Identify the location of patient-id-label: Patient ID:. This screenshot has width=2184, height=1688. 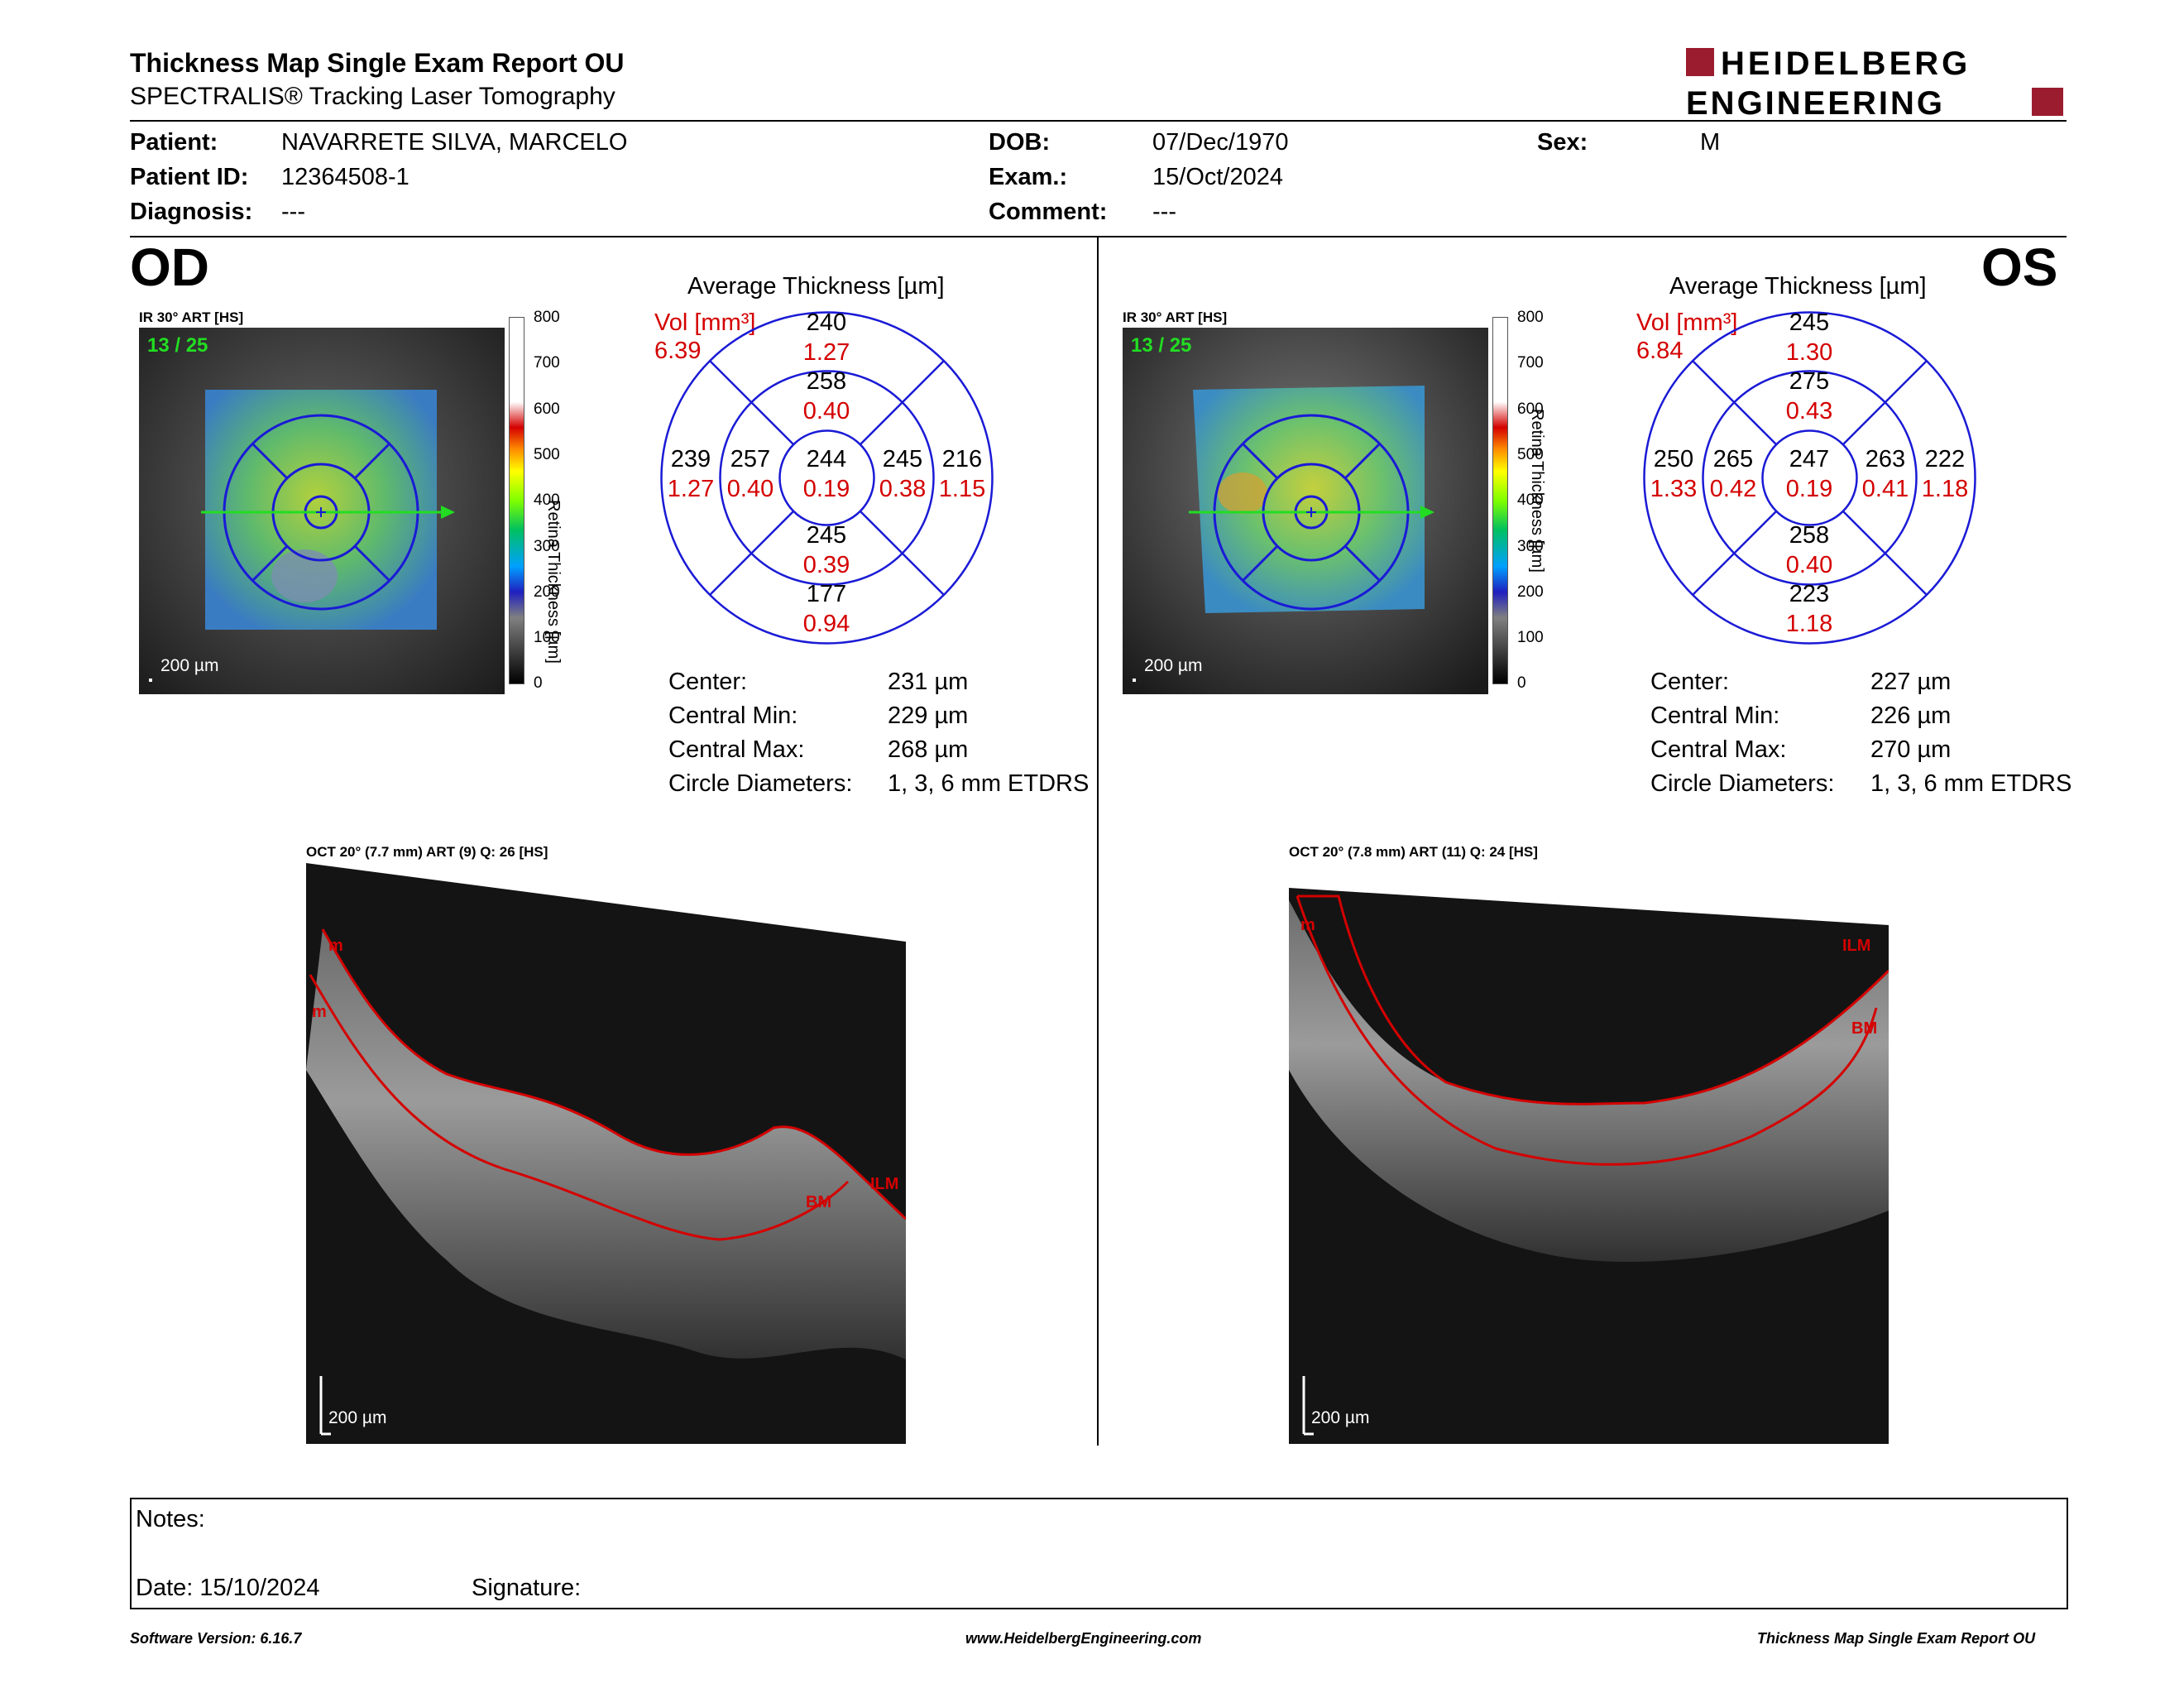
(189, 177).